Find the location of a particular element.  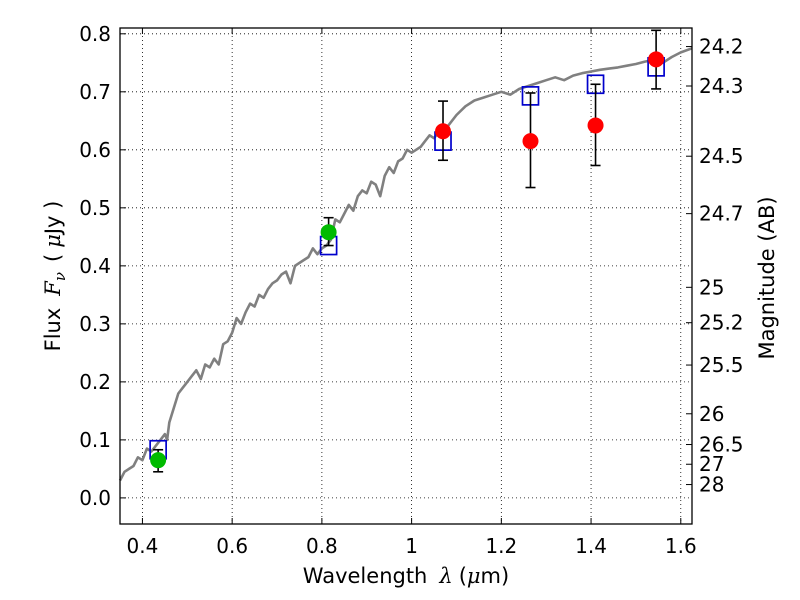

y-tick-label: 0.5 is located at coordinates (95, 208).